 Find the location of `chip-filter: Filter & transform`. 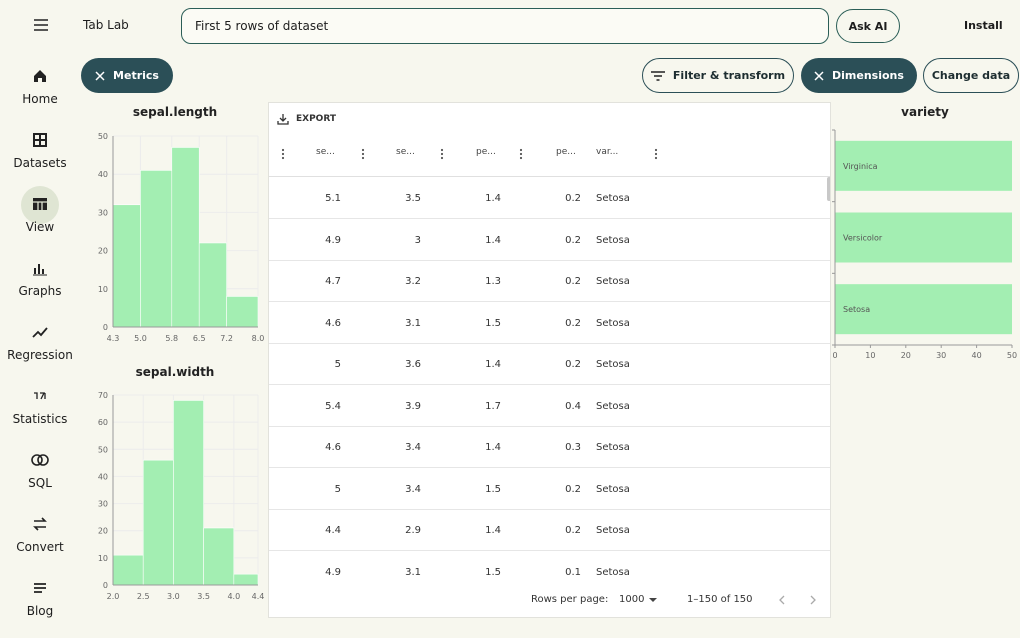

chip-filter: Filter & transform is located at coordinates (718, 75).